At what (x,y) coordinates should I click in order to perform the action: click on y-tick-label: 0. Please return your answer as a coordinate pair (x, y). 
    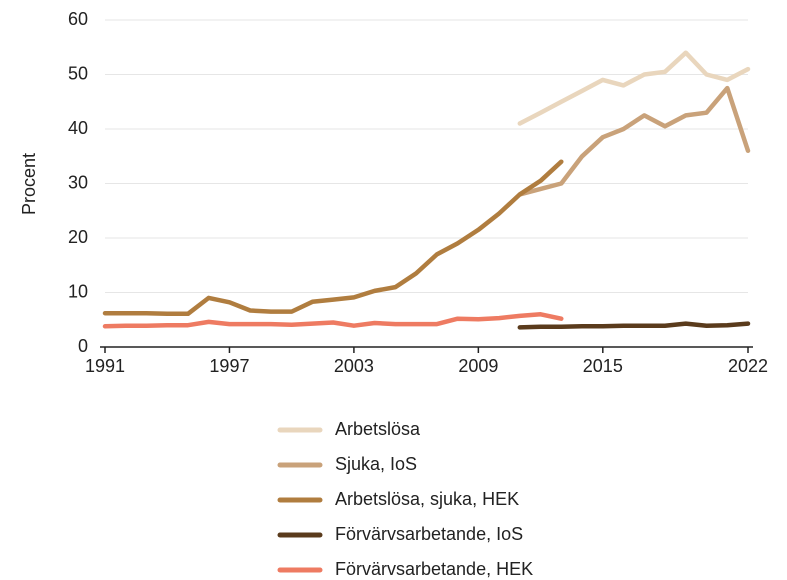
    Looking at the image, I should click on (83, 346).